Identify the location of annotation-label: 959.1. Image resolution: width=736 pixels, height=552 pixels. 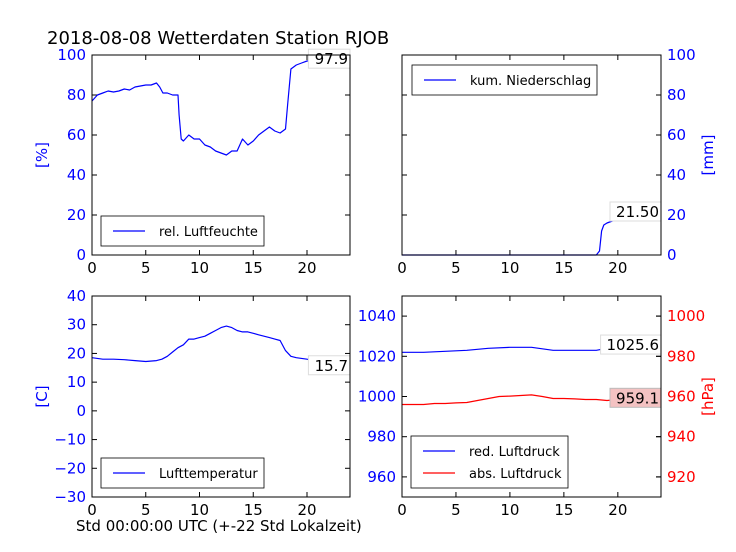
(637, 398).